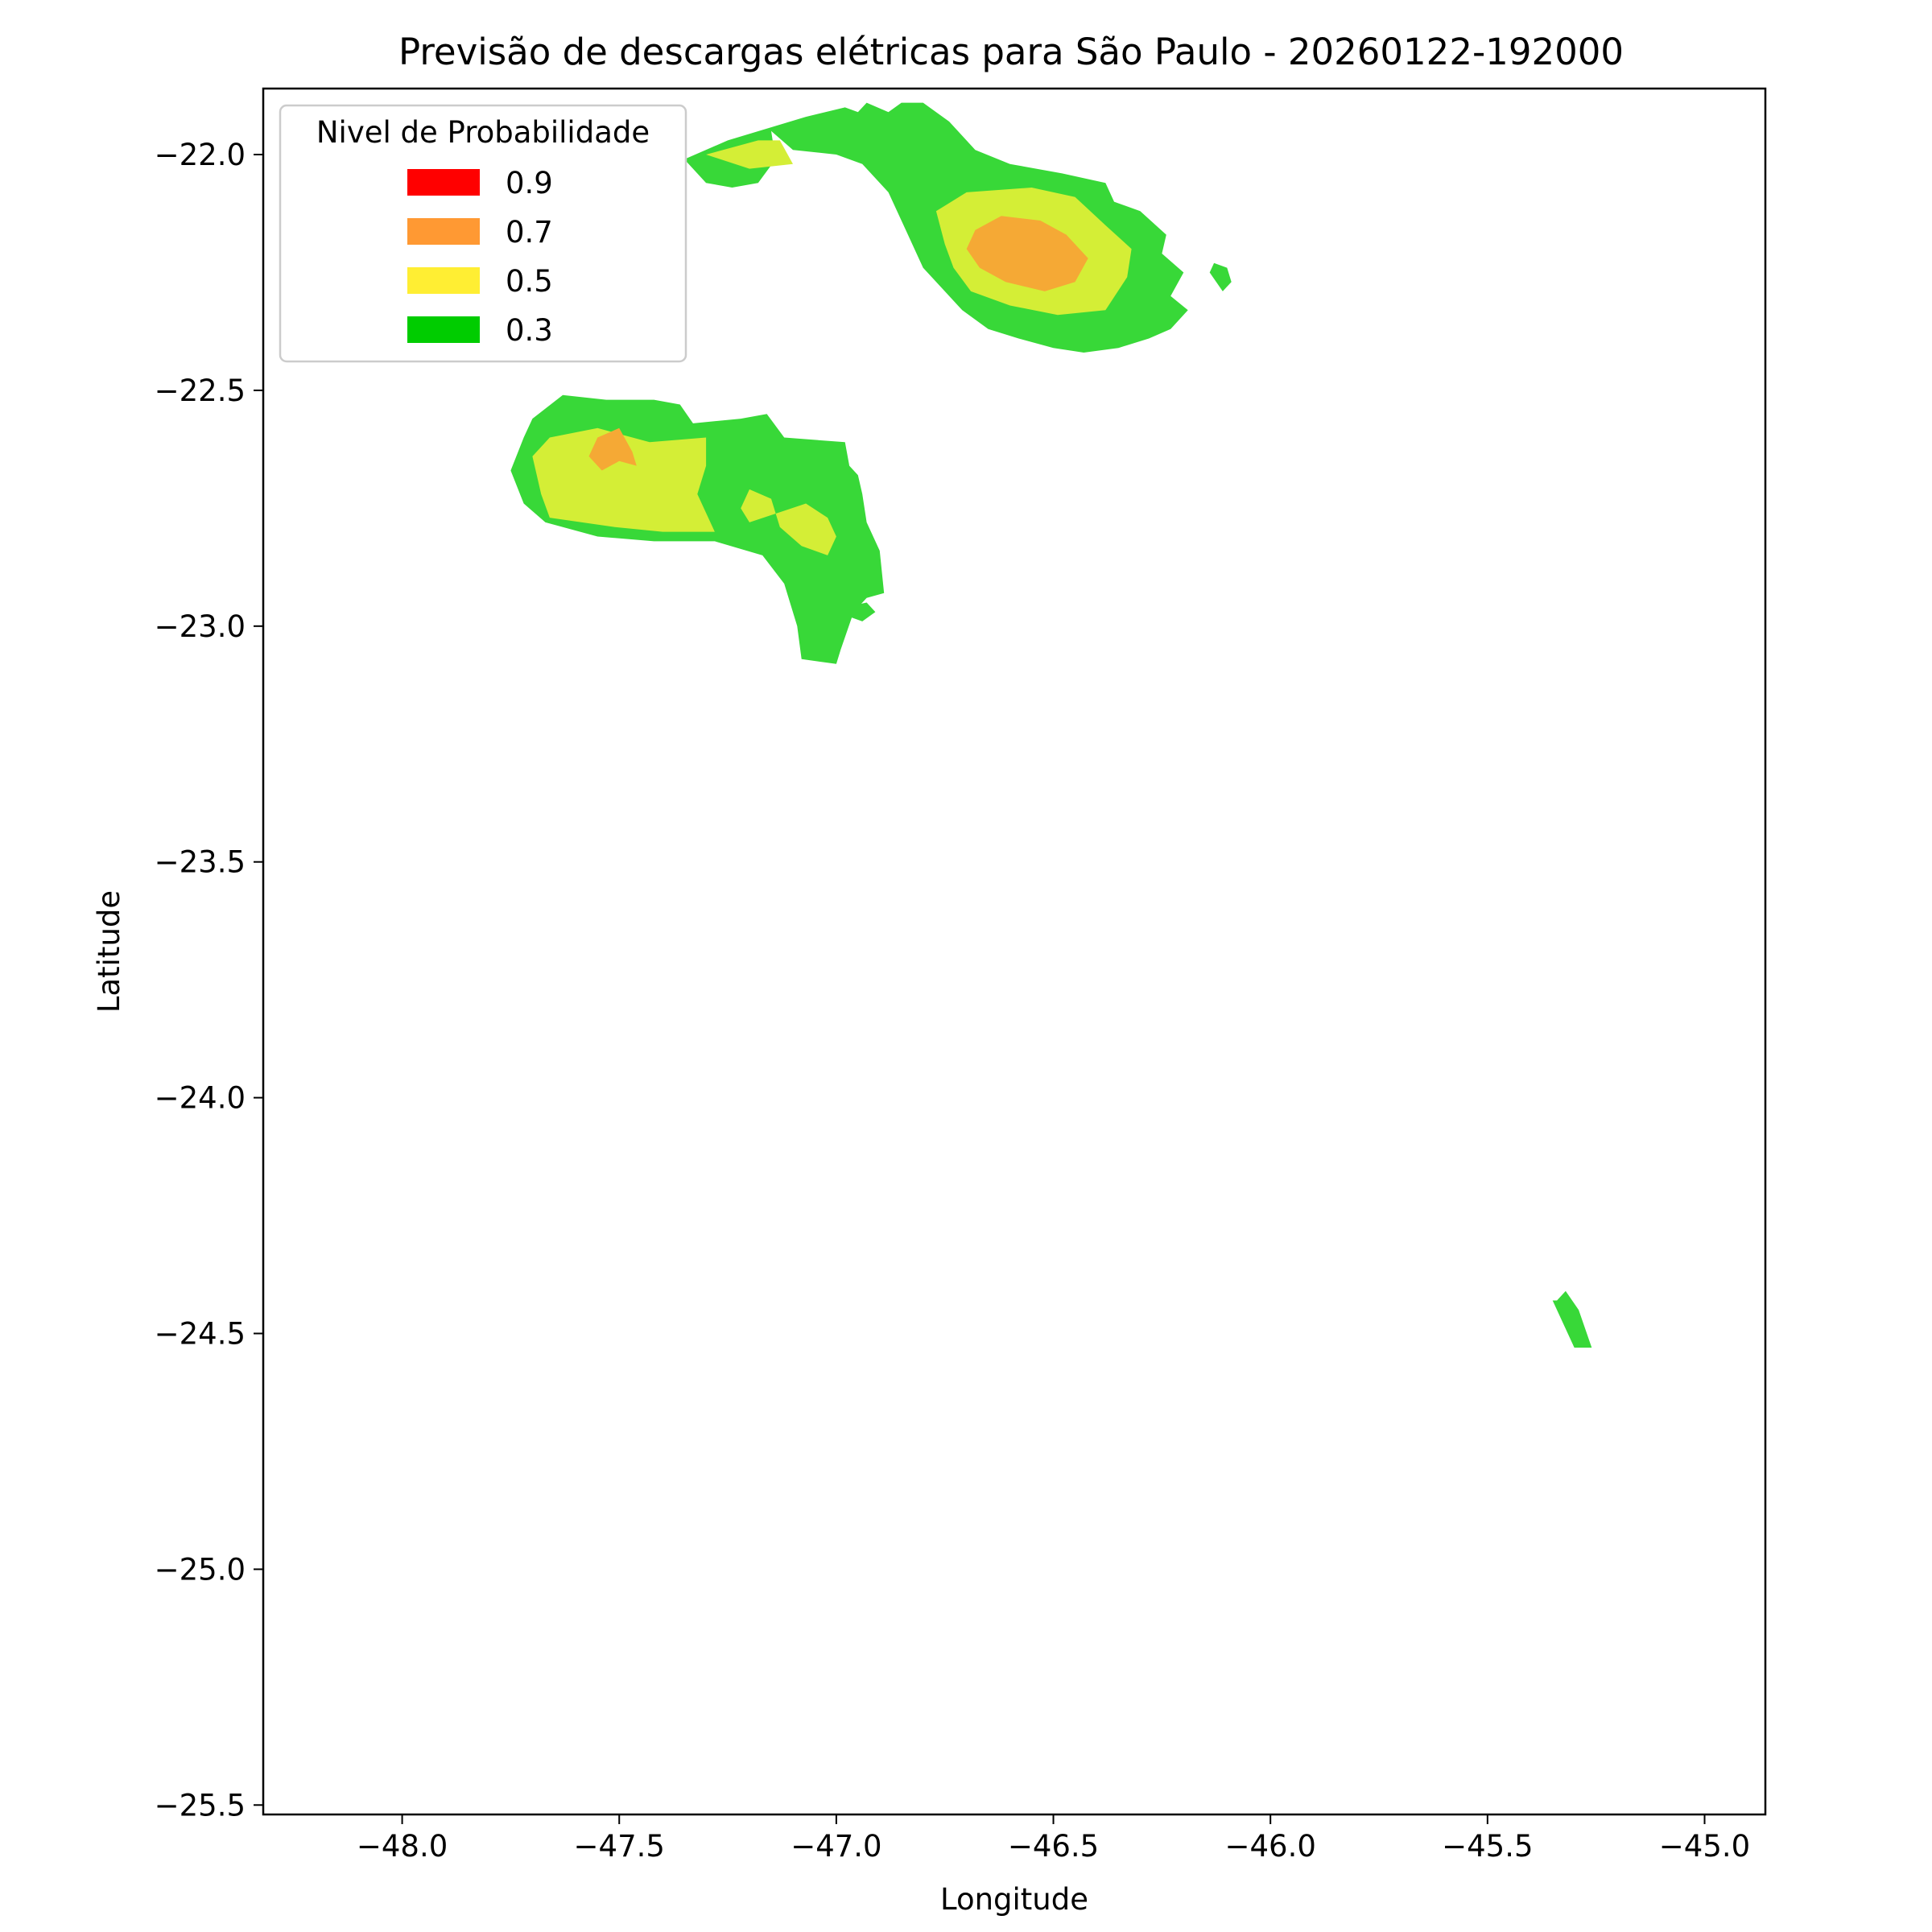 This screenshot has height=1932, width=1932. I want to click on y-axis-label: Latitude, so click(109, 951).